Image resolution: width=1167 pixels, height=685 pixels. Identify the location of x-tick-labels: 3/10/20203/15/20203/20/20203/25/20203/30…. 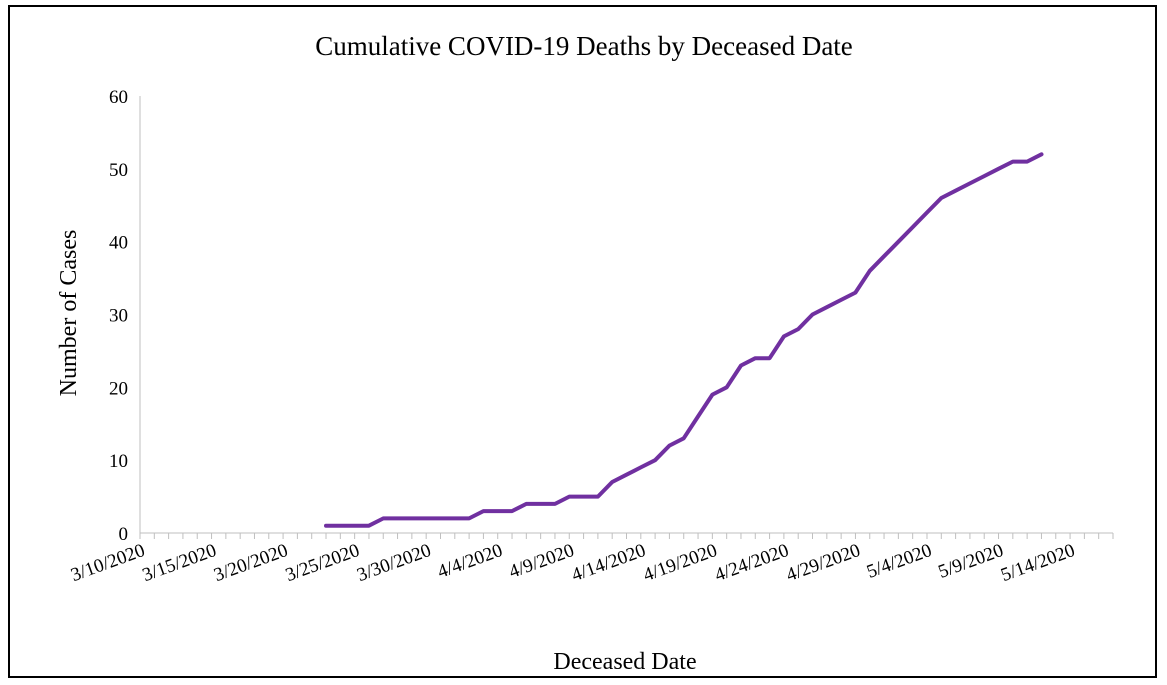
(573, 563).